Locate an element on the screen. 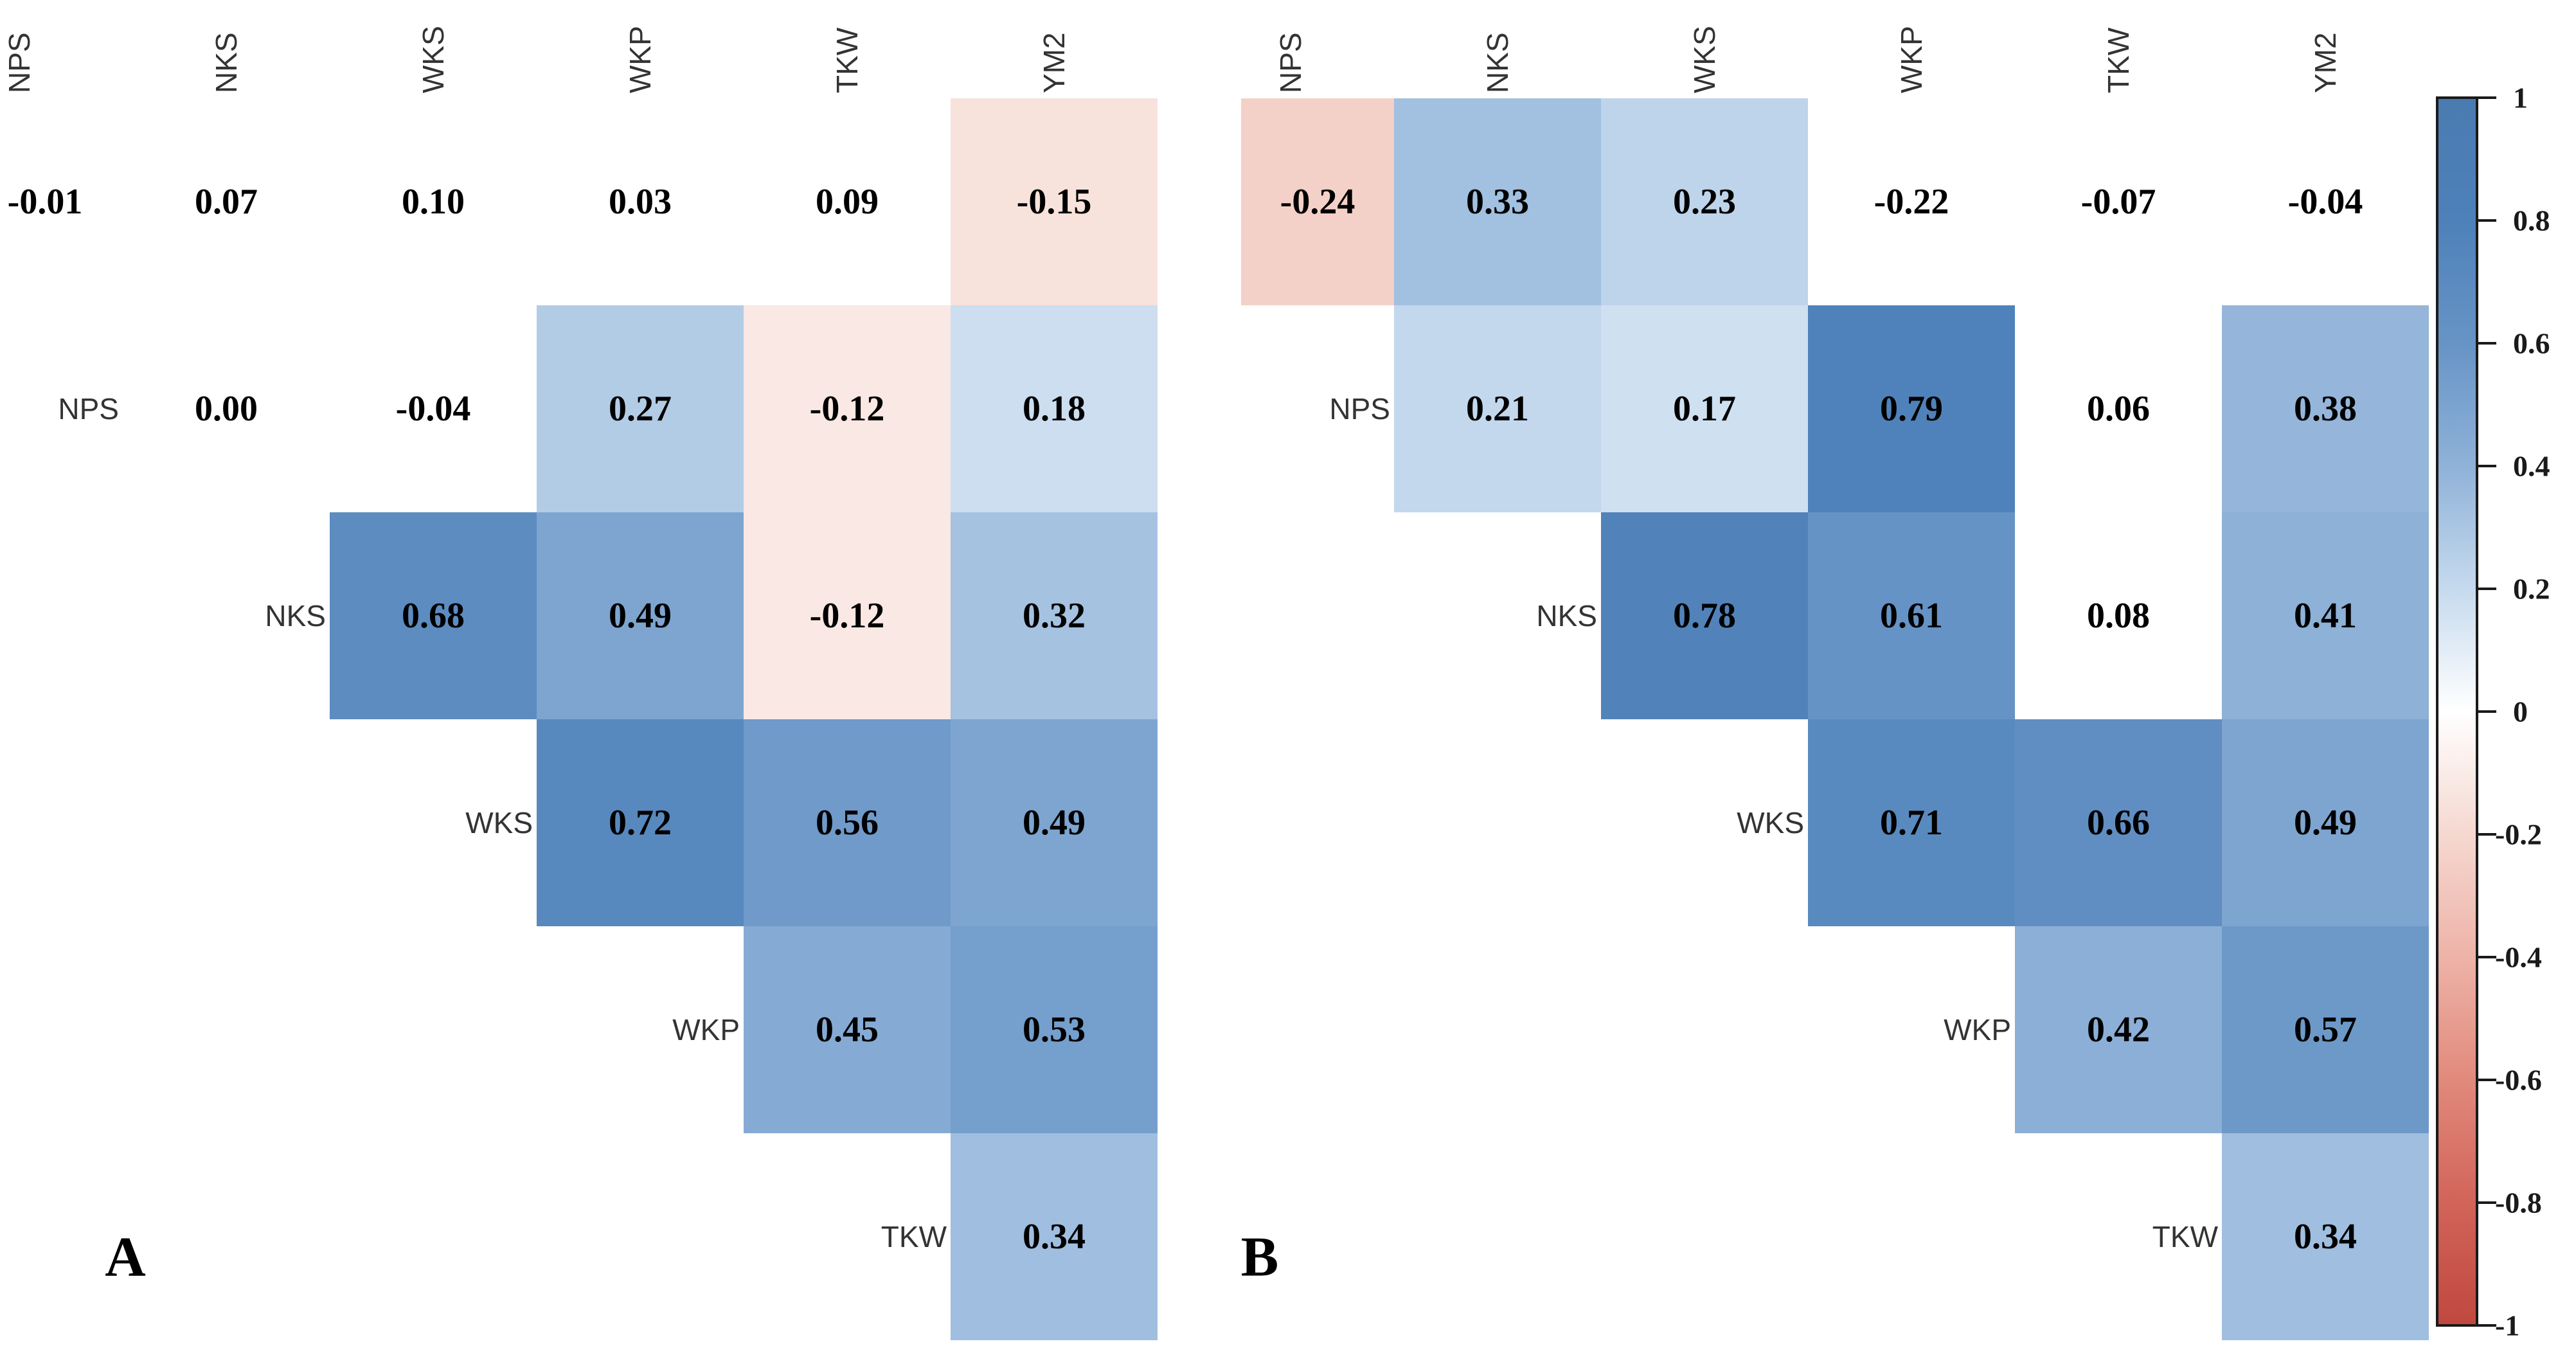  cell-value-B-r2-WKP: 0.61 is located at coordinates (1911, 616).